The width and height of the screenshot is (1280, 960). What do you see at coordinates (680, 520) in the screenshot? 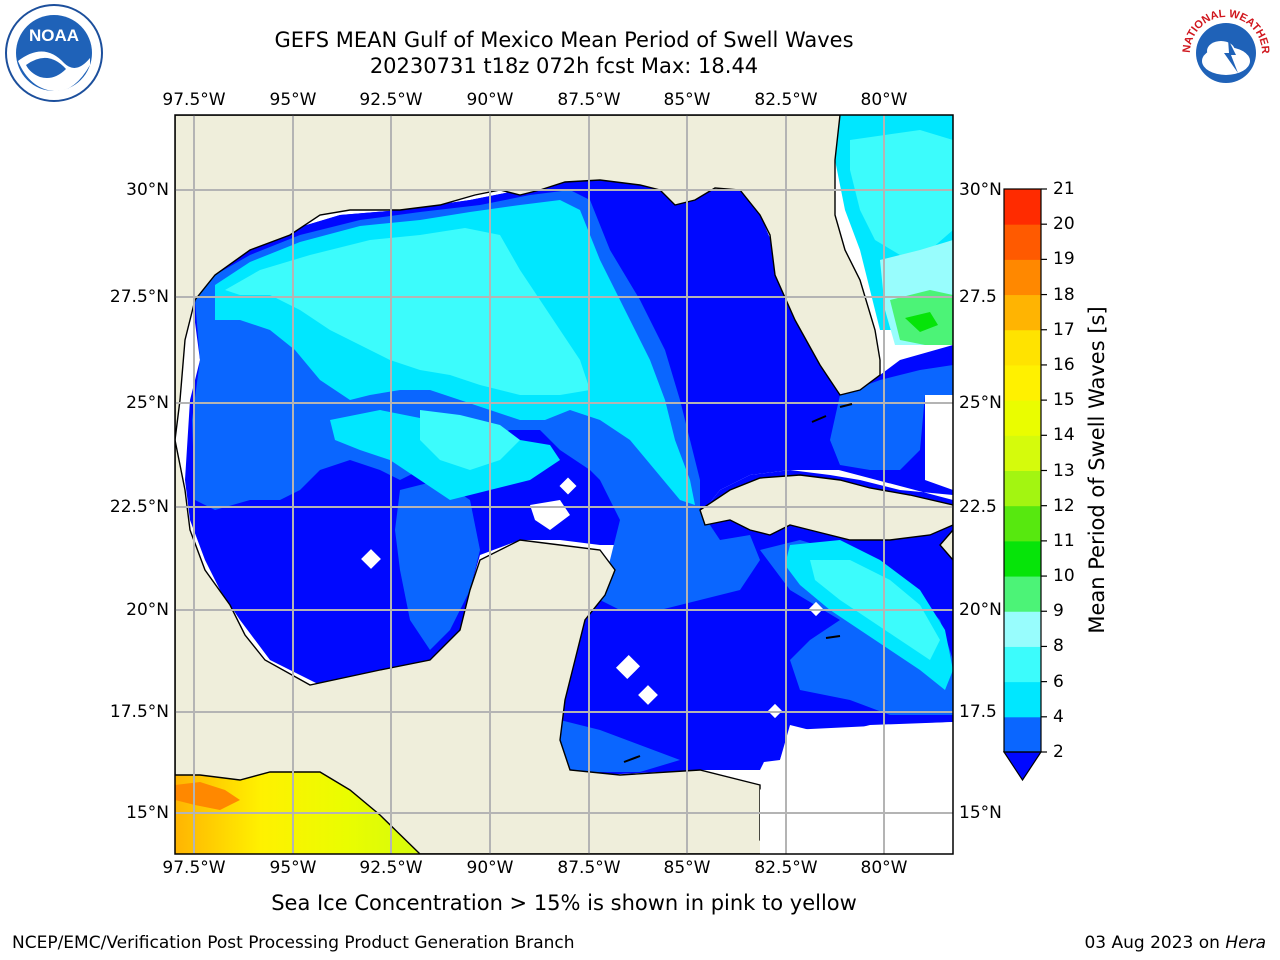
I see `band-2-4s-yucatan` at bounding box center [680, 520].